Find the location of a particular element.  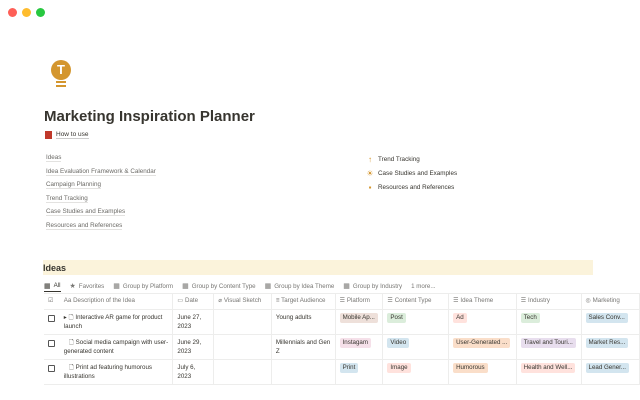

tag-content: Image is located at coordinates (399, 368).